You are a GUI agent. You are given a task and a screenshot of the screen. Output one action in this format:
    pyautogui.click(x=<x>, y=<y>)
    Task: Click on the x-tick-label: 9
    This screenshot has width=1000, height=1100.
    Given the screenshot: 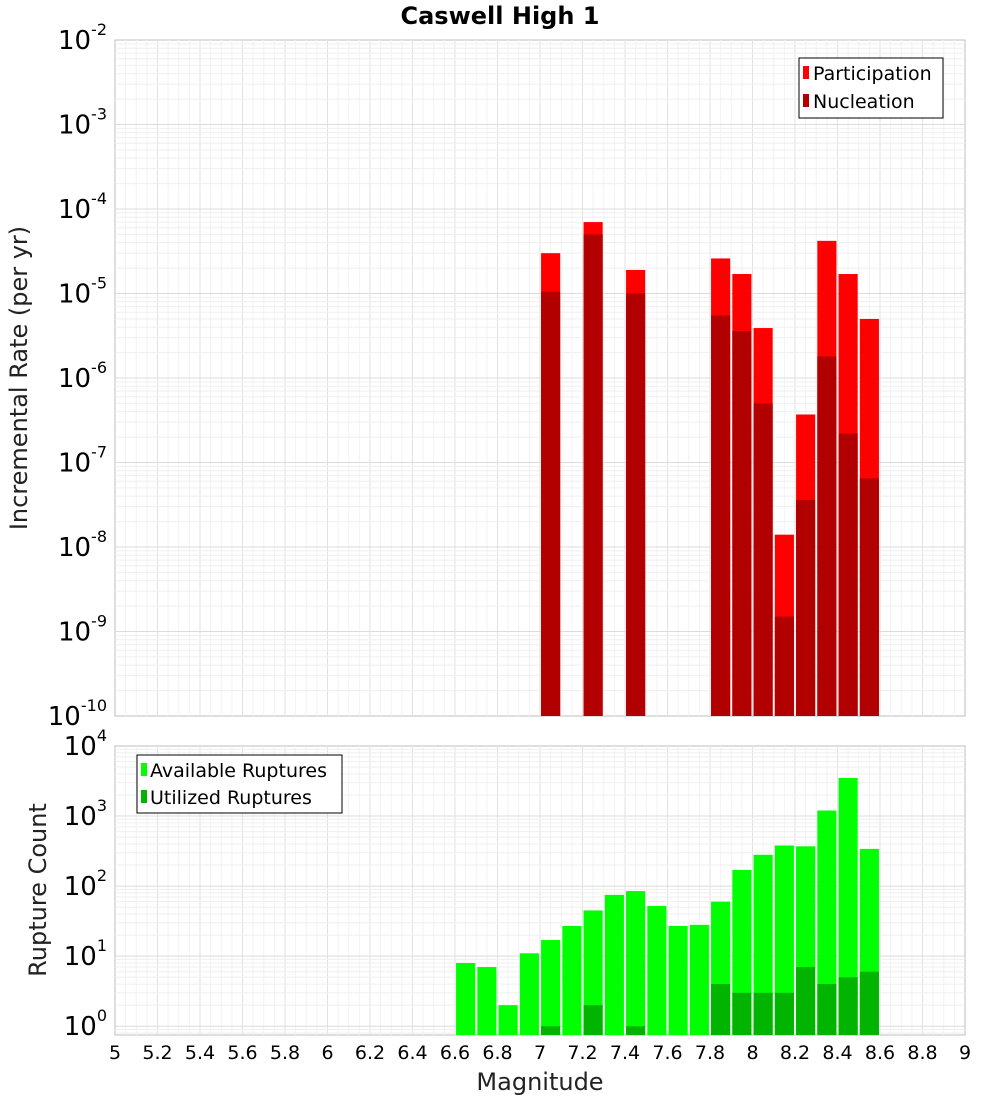 What is the action you would take?
    pyautogui.click(x=965, y=1053)
    